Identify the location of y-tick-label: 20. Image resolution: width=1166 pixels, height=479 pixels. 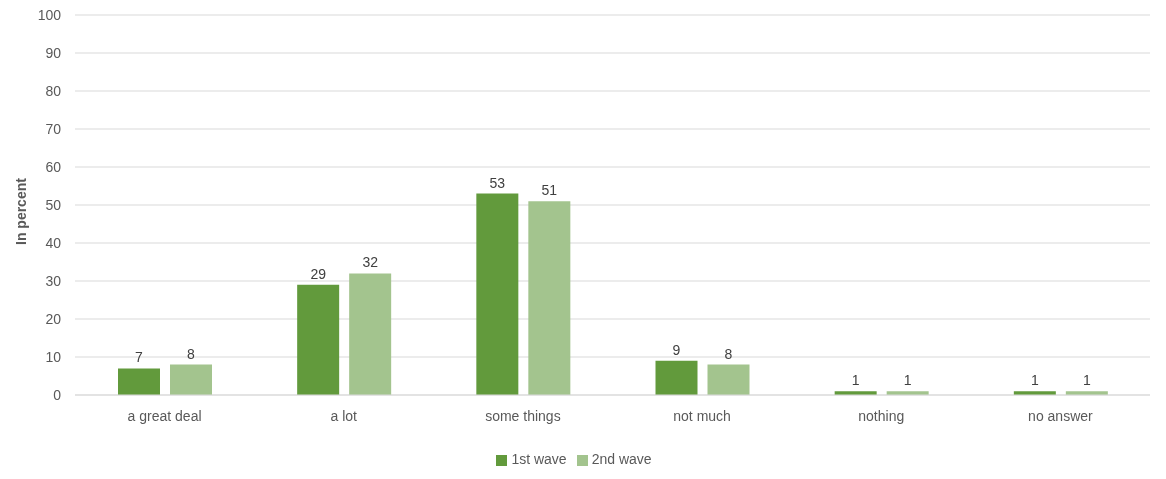
(53, 318).